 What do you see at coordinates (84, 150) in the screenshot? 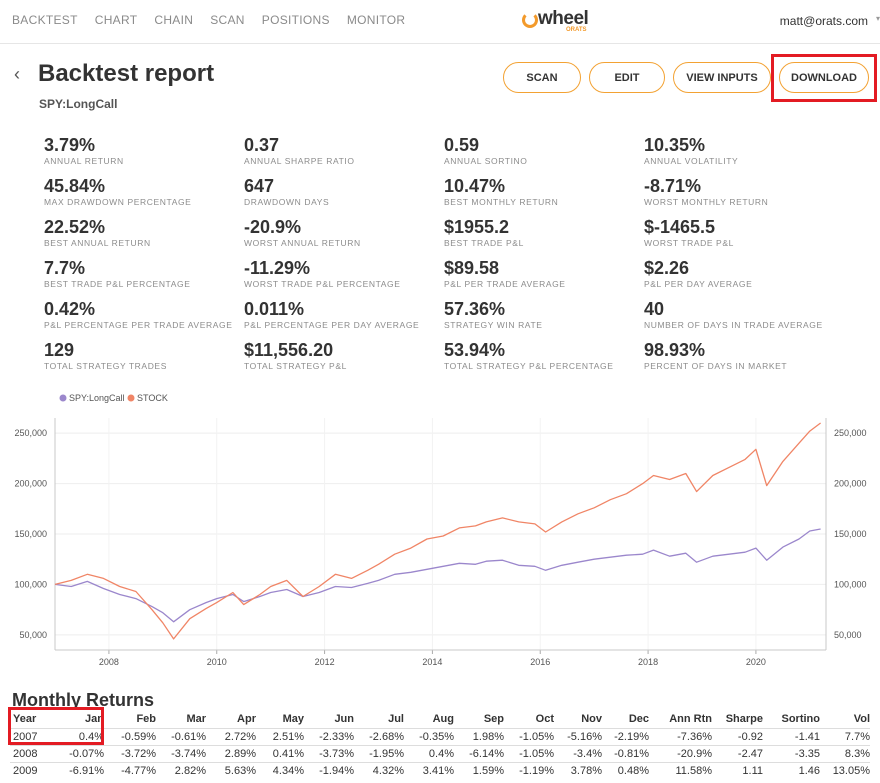
I see `stat-annual-return: 3.79% ANNUAL RETURN` at bounding box center [84, 150].